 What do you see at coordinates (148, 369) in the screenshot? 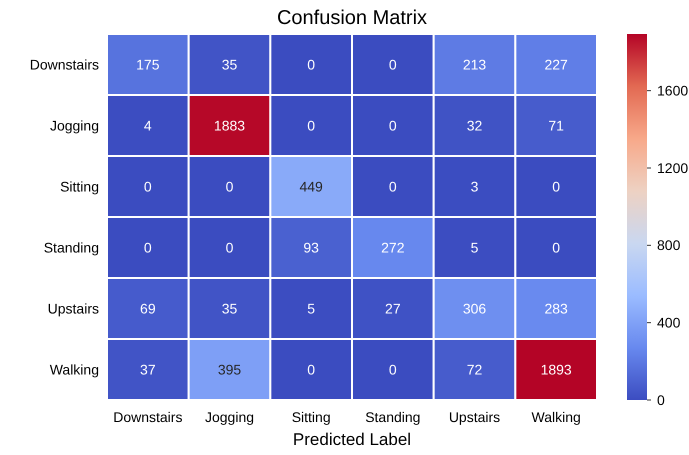
I see `data-label: 37` at bounding box center [148, 369].